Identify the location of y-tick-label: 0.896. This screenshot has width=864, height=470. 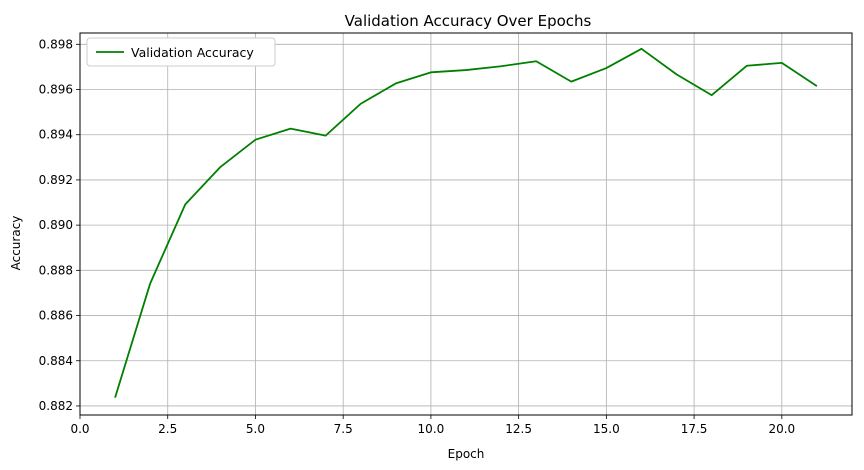
(56, 90).